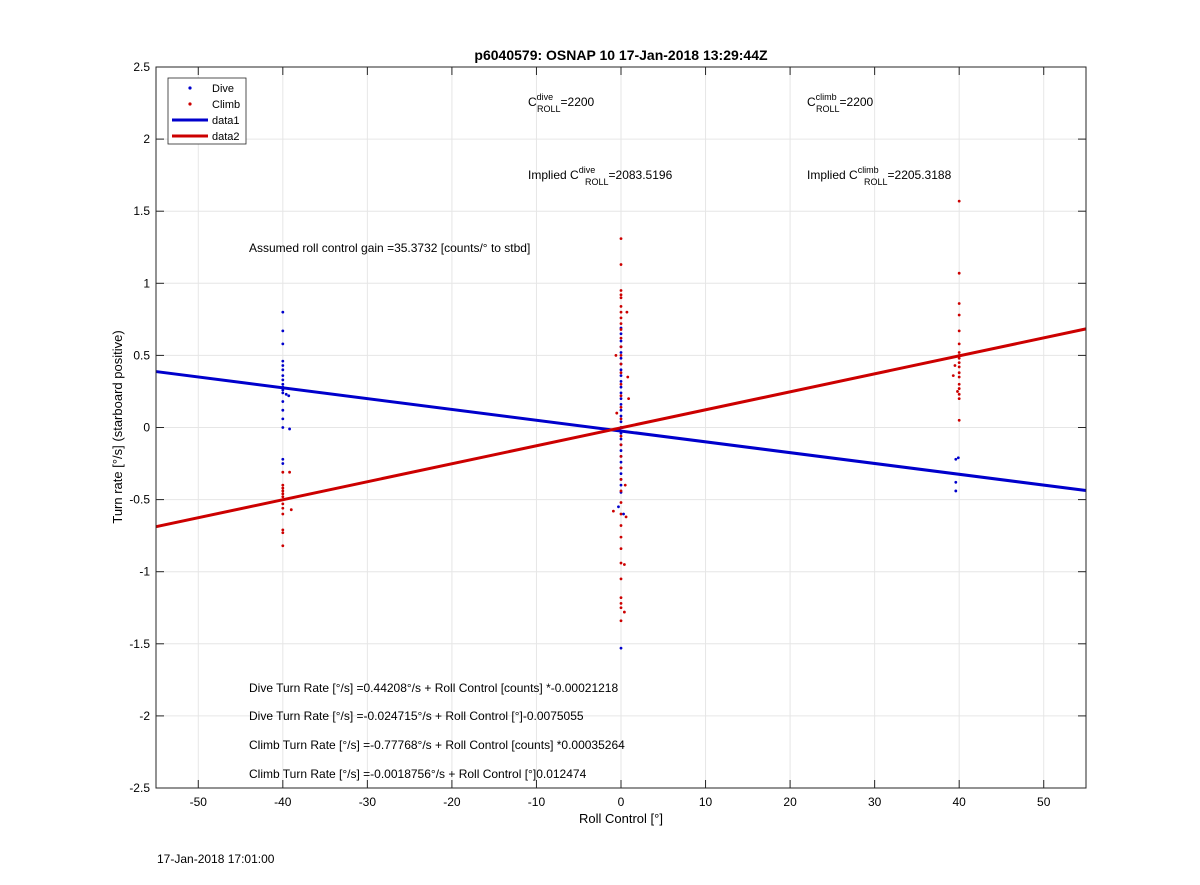  Describe the element at coordinates (1044, 802) in the screenshot. I see `x-tick-label: 50` at that location.